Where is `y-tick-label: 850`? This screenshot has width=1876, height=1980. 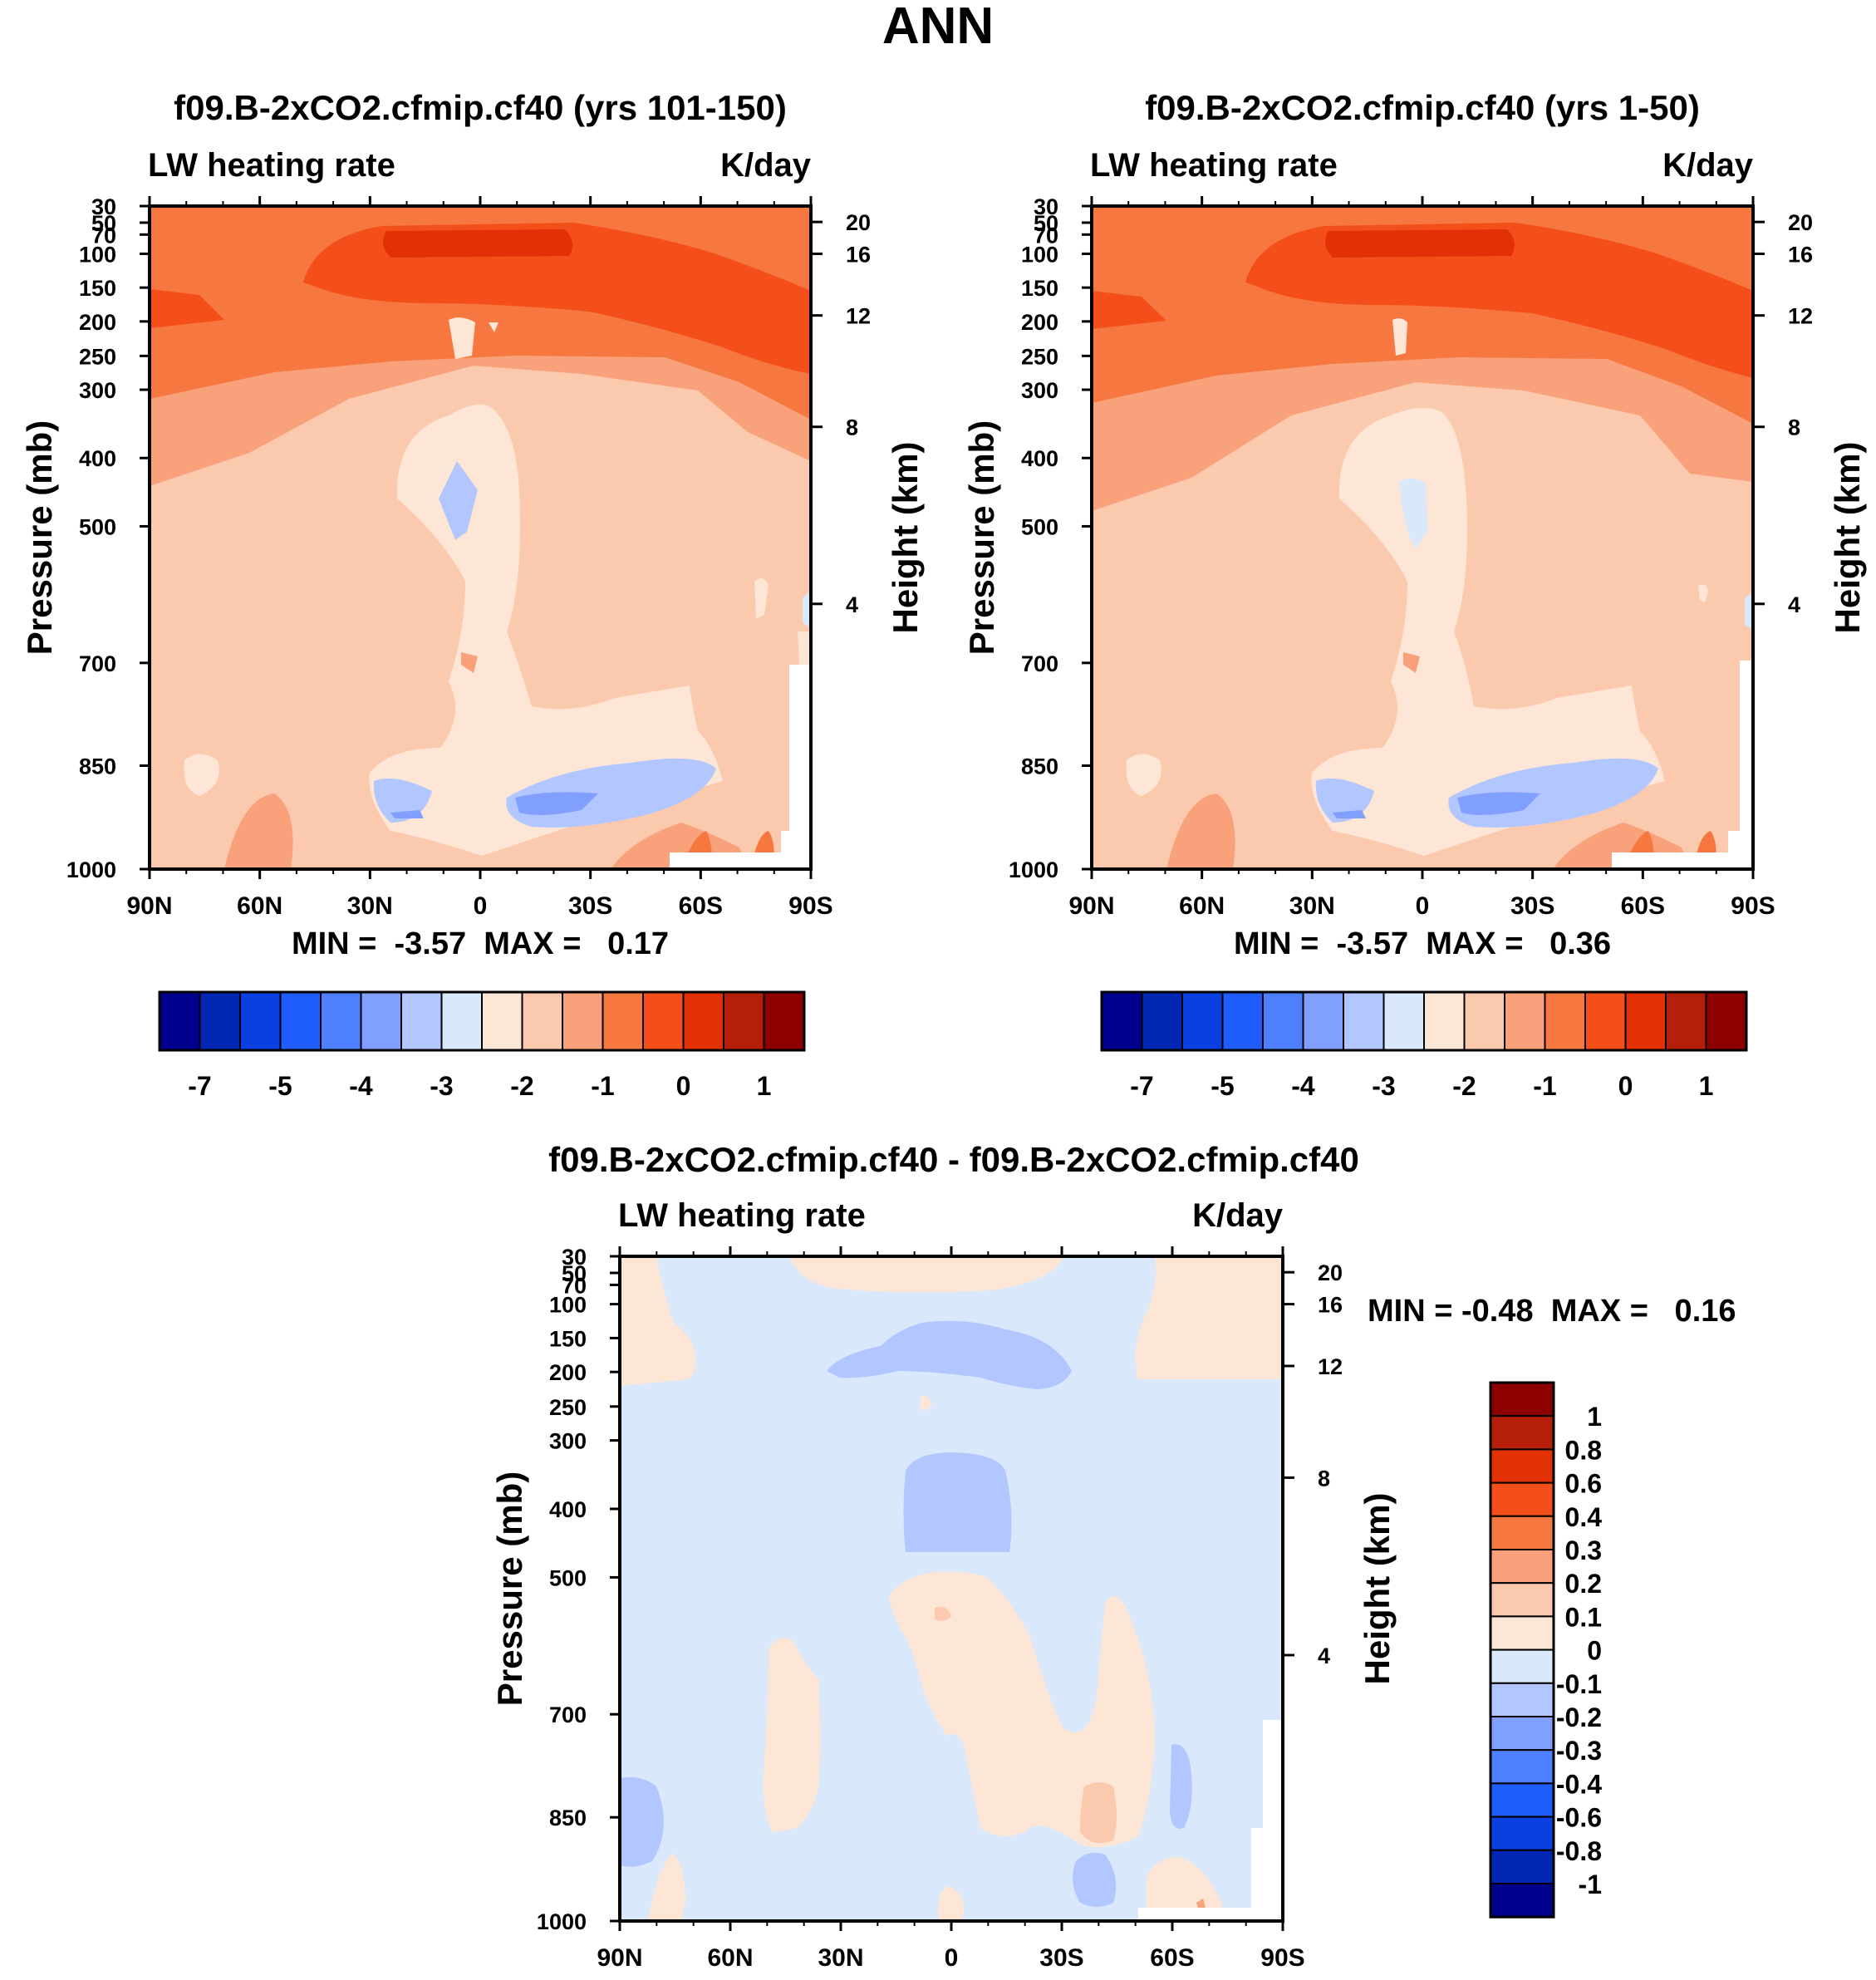 y-tick-label: 850 is located at coordinates (568, 1818).